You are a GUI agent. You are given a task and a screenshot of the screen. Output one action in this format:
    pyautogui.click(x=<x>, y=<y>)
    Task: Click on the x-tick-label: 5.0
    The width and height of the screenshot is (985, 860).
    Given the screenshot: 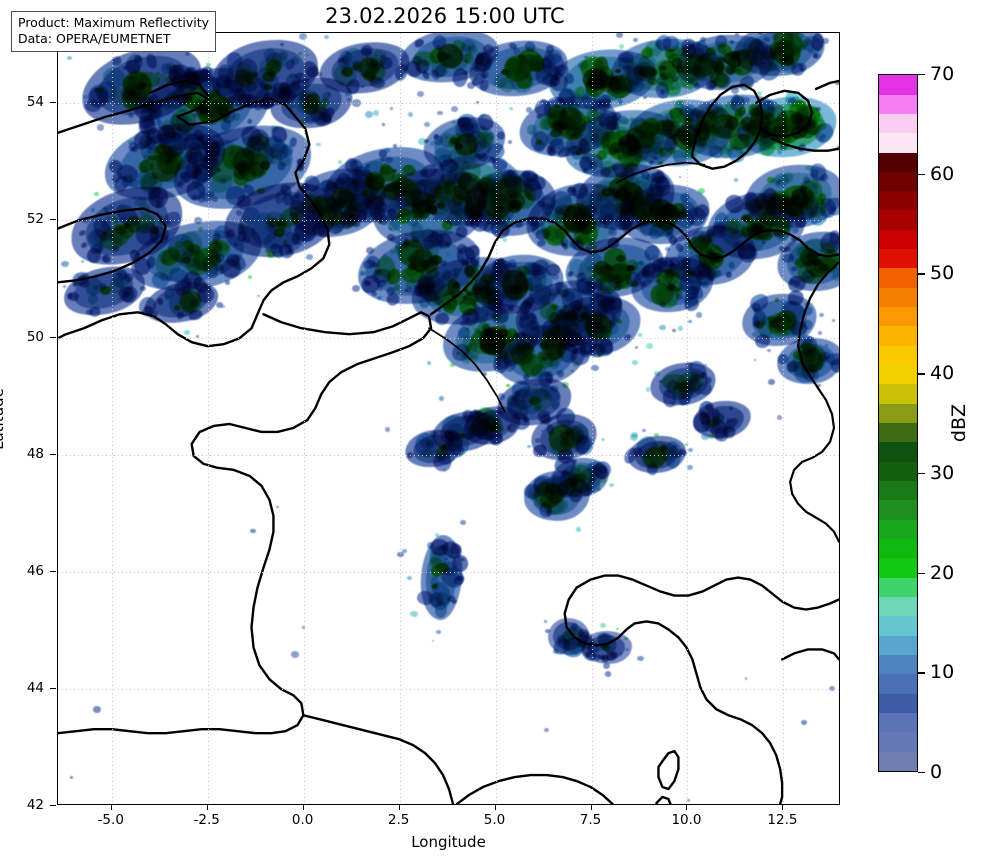 What is the action you would take?
    pyautogui.click(x=494, y=820)
    